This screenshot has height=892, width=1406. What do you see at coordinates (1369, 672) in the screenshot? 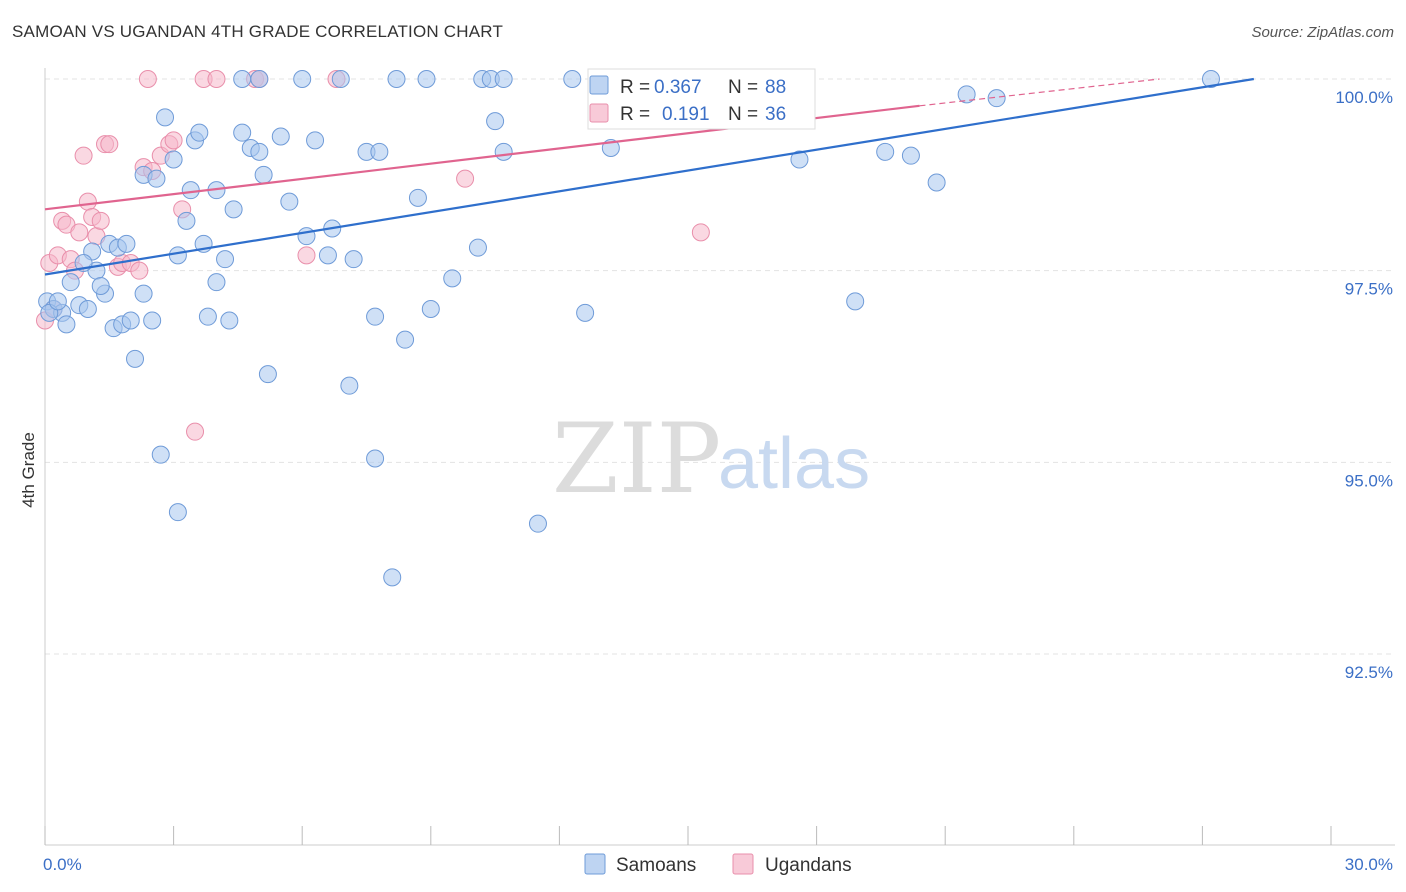
I see `y-tick-label: 92.5%` at bounding box center [1369, 672].